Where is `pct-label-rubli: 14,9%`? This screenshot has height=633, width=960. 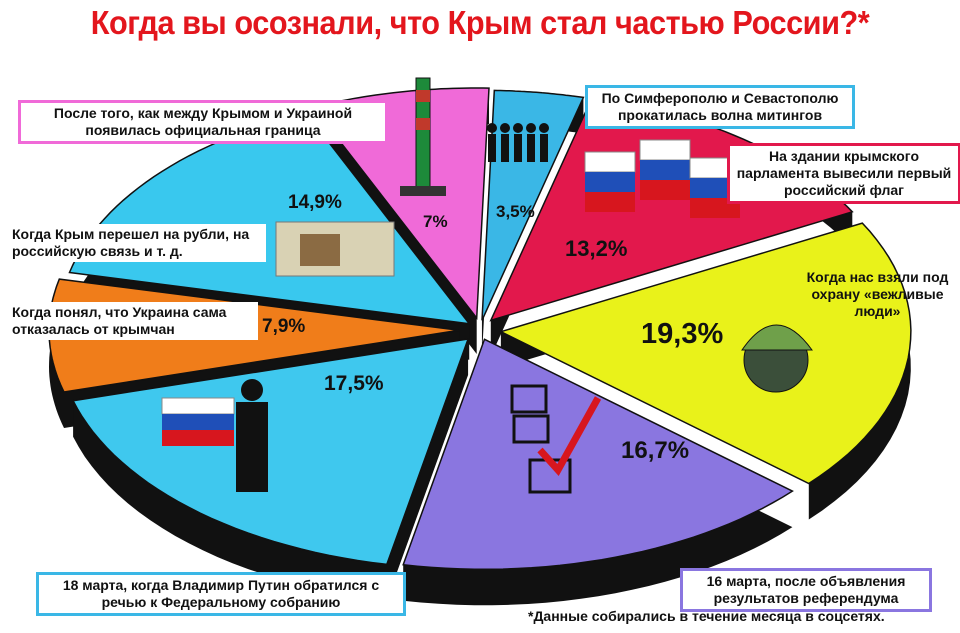
pct-label-rubli: 14,9% is located at coordinates (315, 202).